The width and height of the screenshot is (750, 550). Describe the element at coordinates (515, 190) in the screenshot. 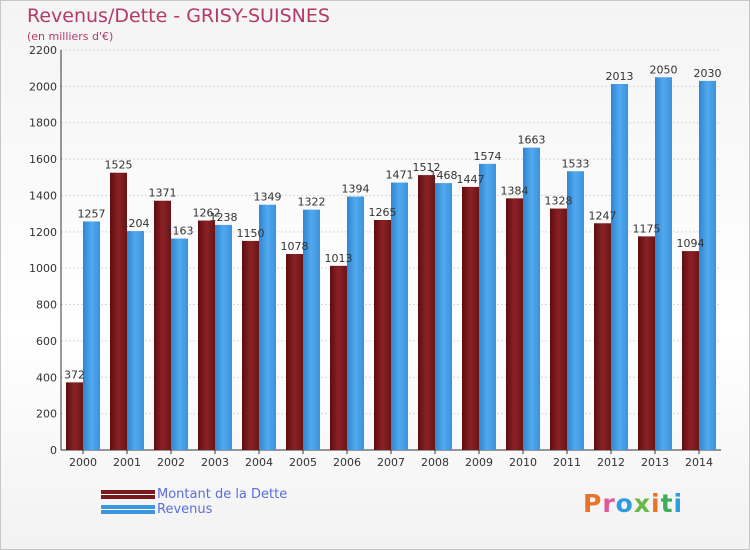

I see `data-label-debt: 1384` at that location.